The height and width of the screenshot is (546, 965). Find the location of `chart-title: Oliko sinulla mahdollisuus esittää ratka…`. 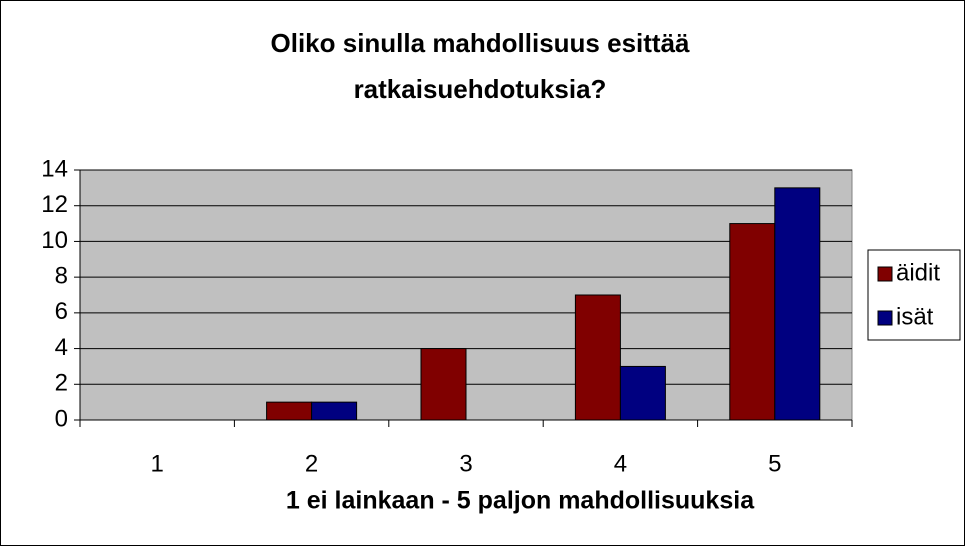

chart-title: Oliko sinulla mahdollisuus esittää ratka… is located at coordinates (480, 66).